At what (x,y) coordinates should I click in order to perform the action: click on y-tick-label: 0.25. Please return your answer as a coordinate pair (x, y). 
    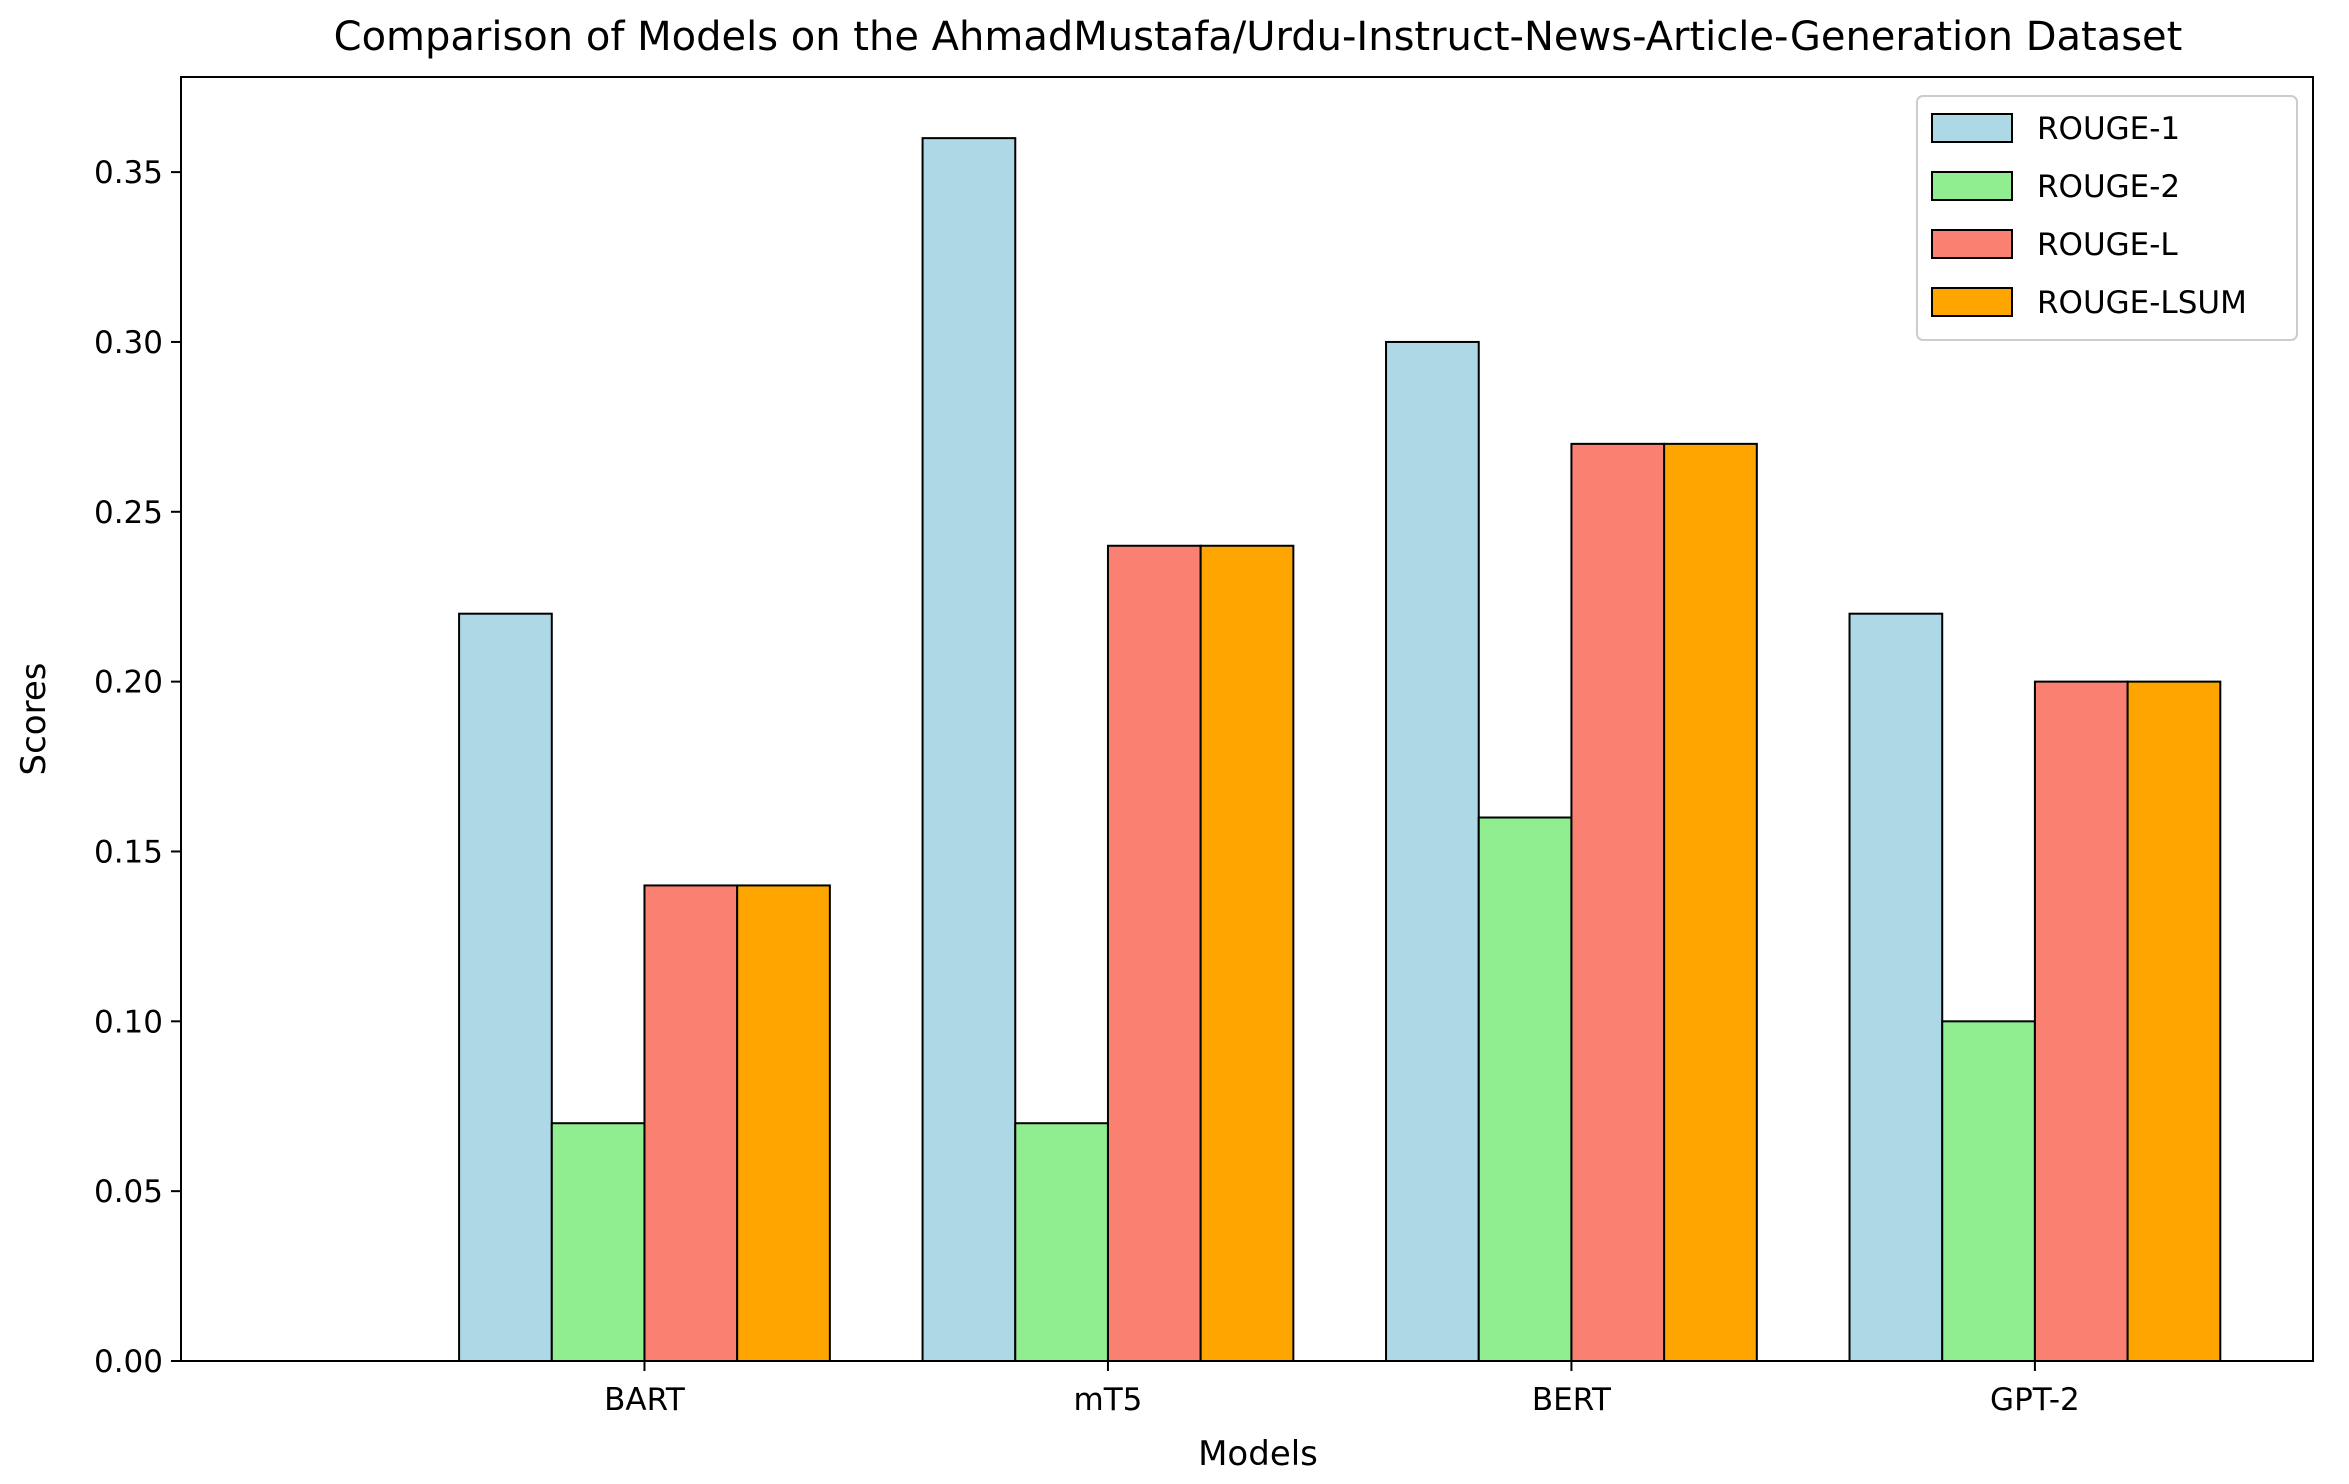
    Looking at the image, I should click on (128, 513).